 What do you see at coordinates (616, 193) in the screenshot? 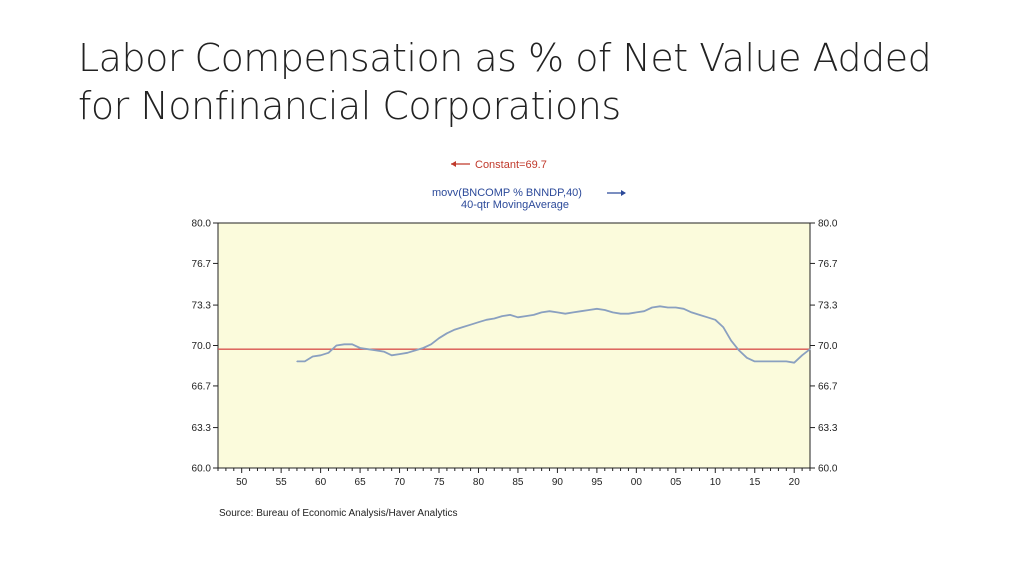
I see `legend-series-arrow` at bounding box center [616, 193].